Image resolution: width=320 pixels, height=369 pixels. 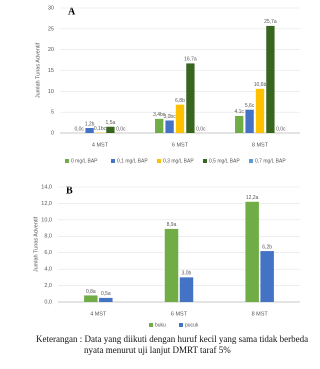 What do you see at coordinates (51, 8) in the screenshot?
I see `y-tick-label: 30` at bounding box center [51, 8].